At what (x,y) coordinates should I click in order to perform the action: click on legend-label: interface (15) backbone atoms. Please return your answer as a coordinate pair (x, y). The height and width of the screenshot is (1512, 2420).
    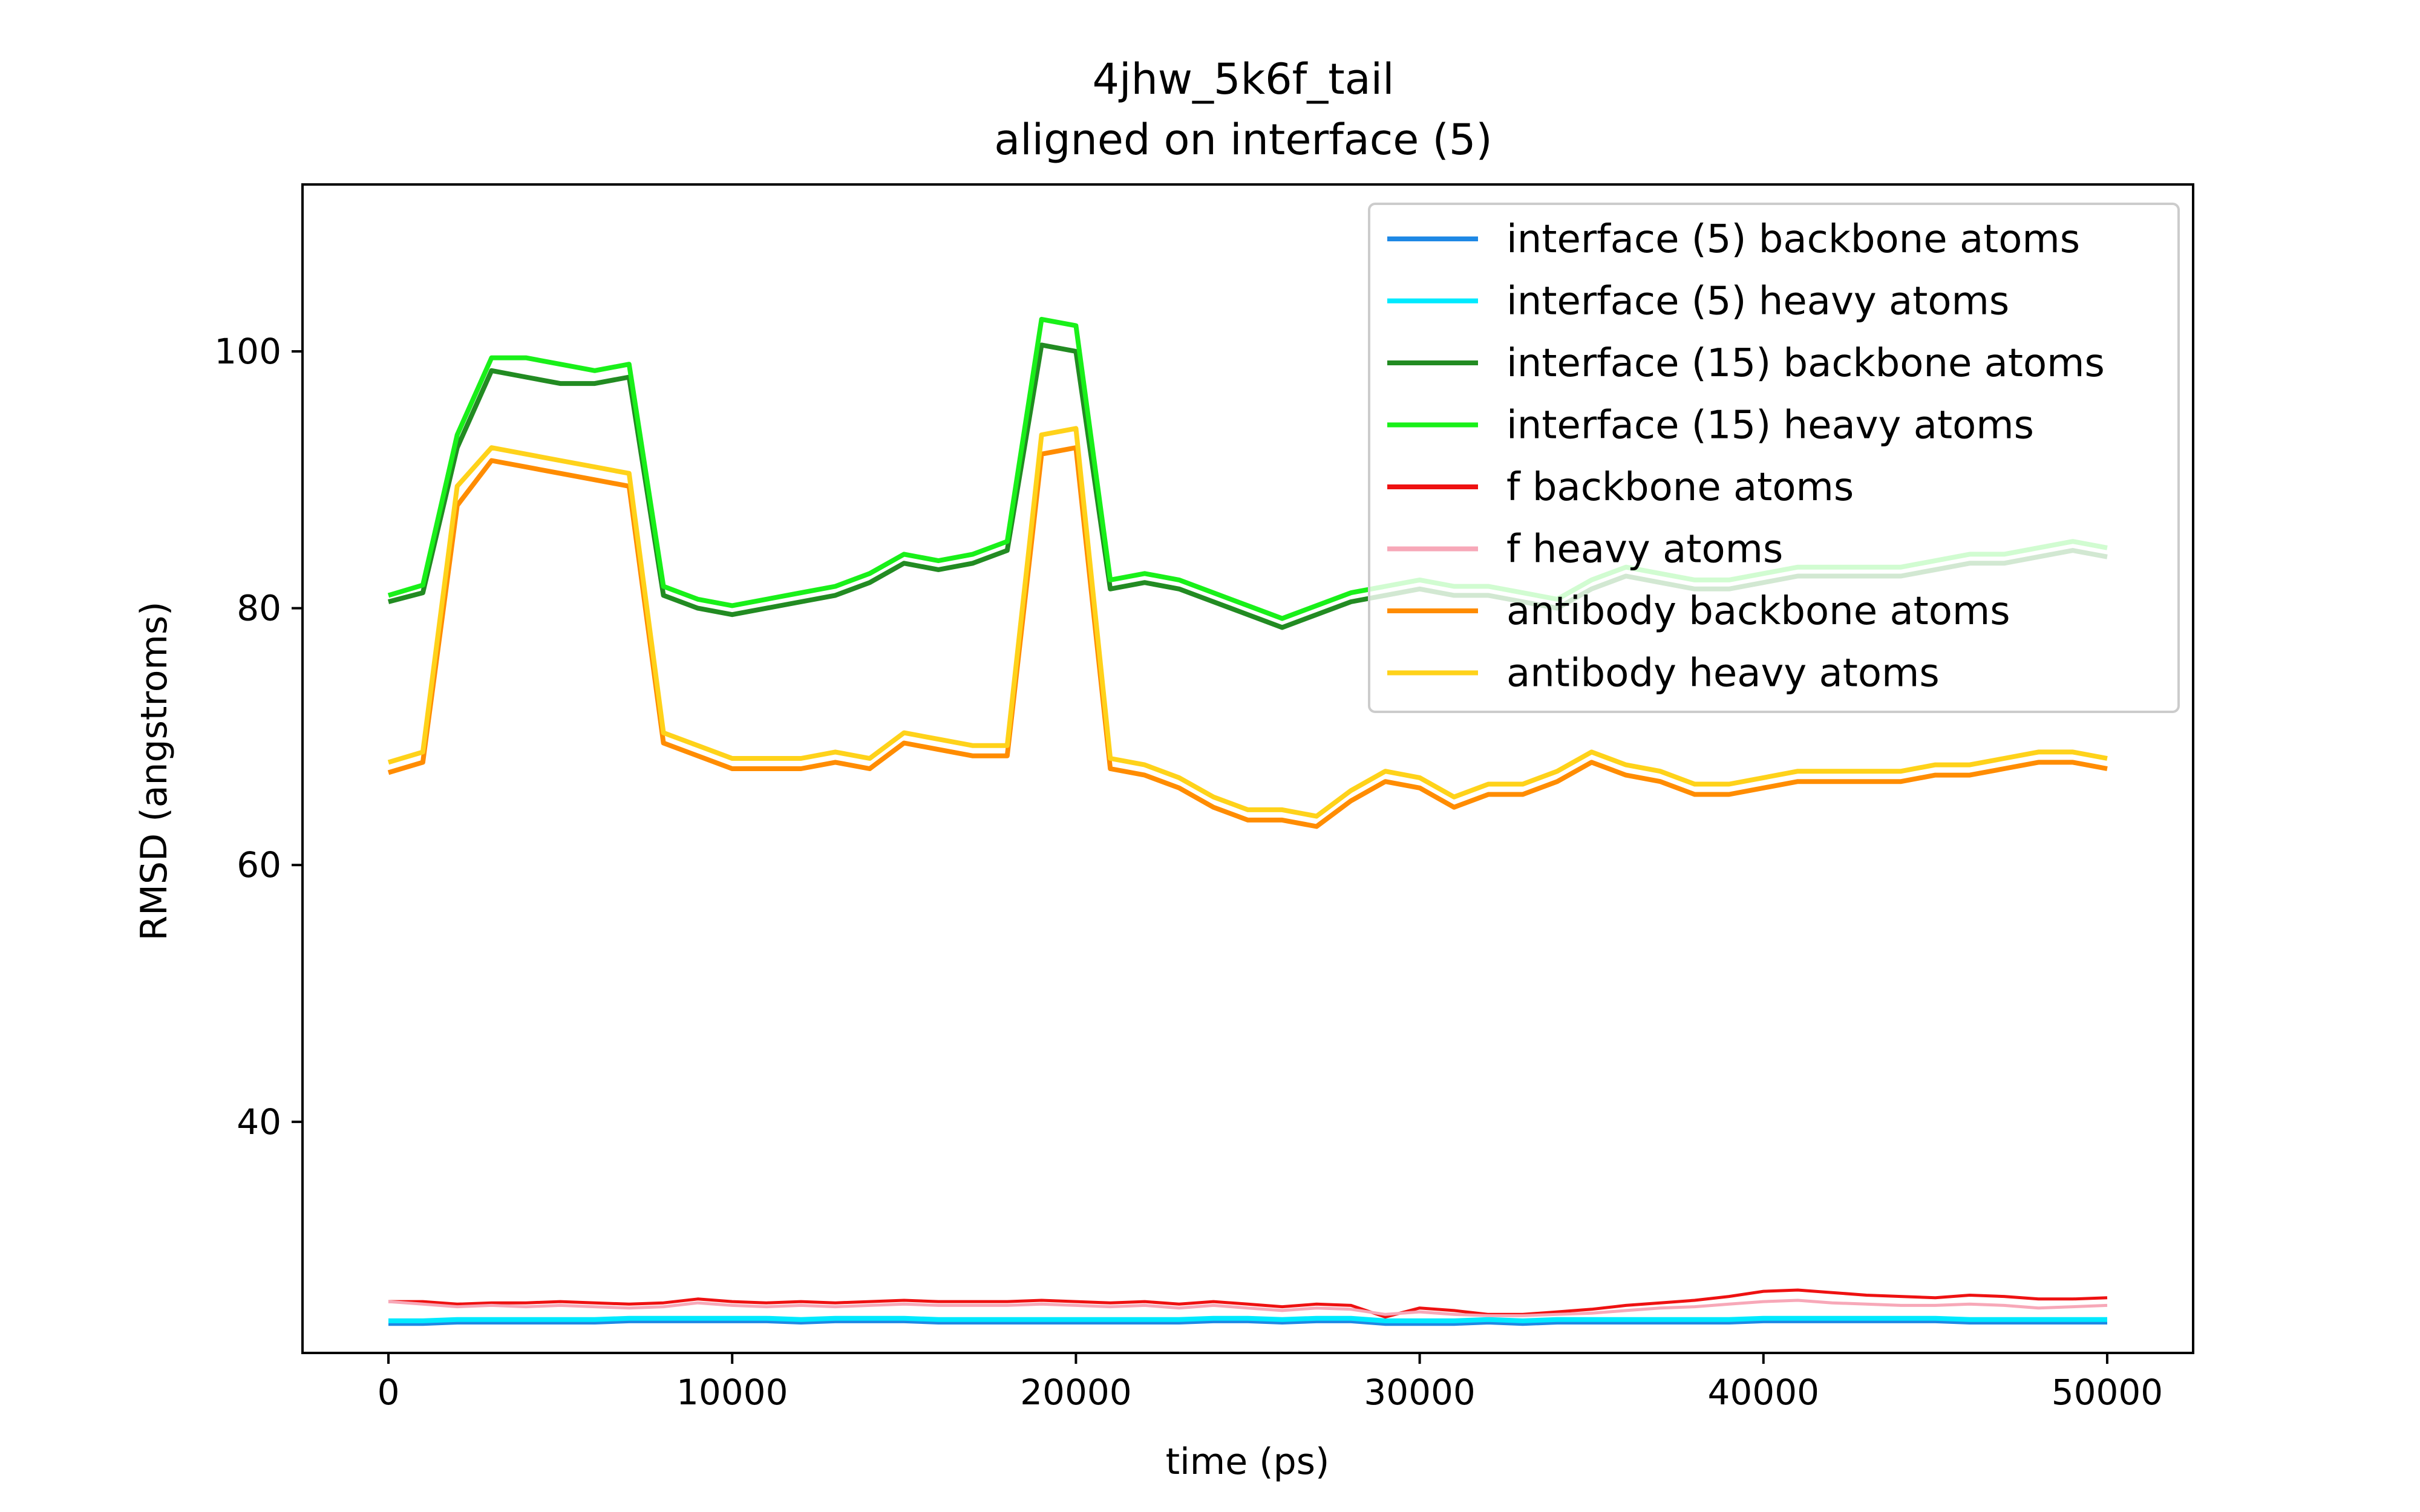
    Looking at the image, I should click on (1805, 363).